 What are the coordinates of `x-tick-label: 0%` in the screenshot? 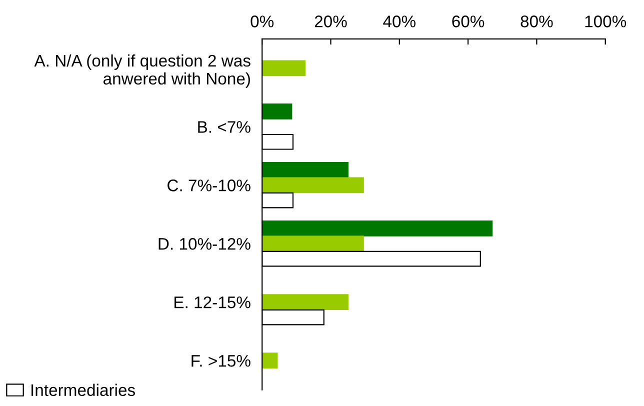 It's located at (262, 22).